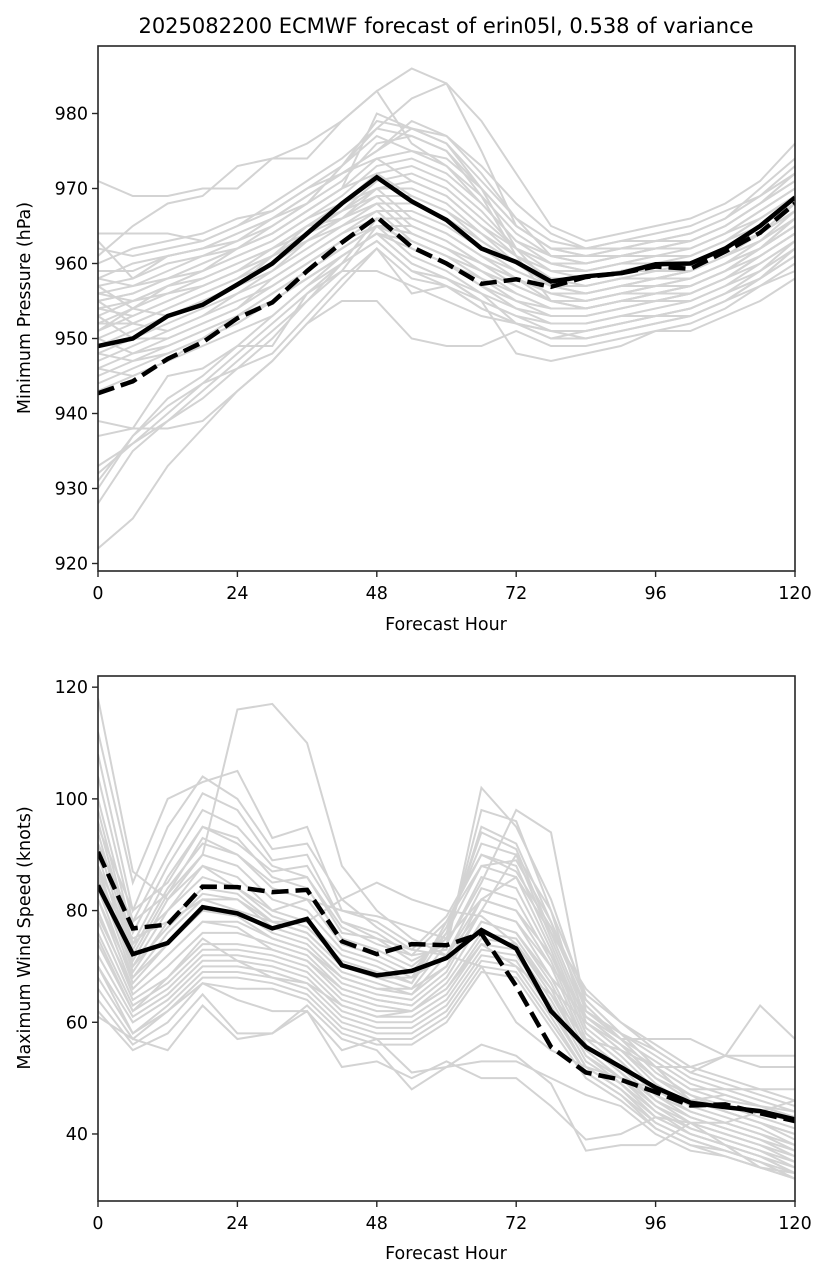 Image resolution: width=830 pixels, height=1279 pixels. Describe the element at coordinates (71, 190) in the screenshot. I see `pressure-y-tick-label: 970` at that location.